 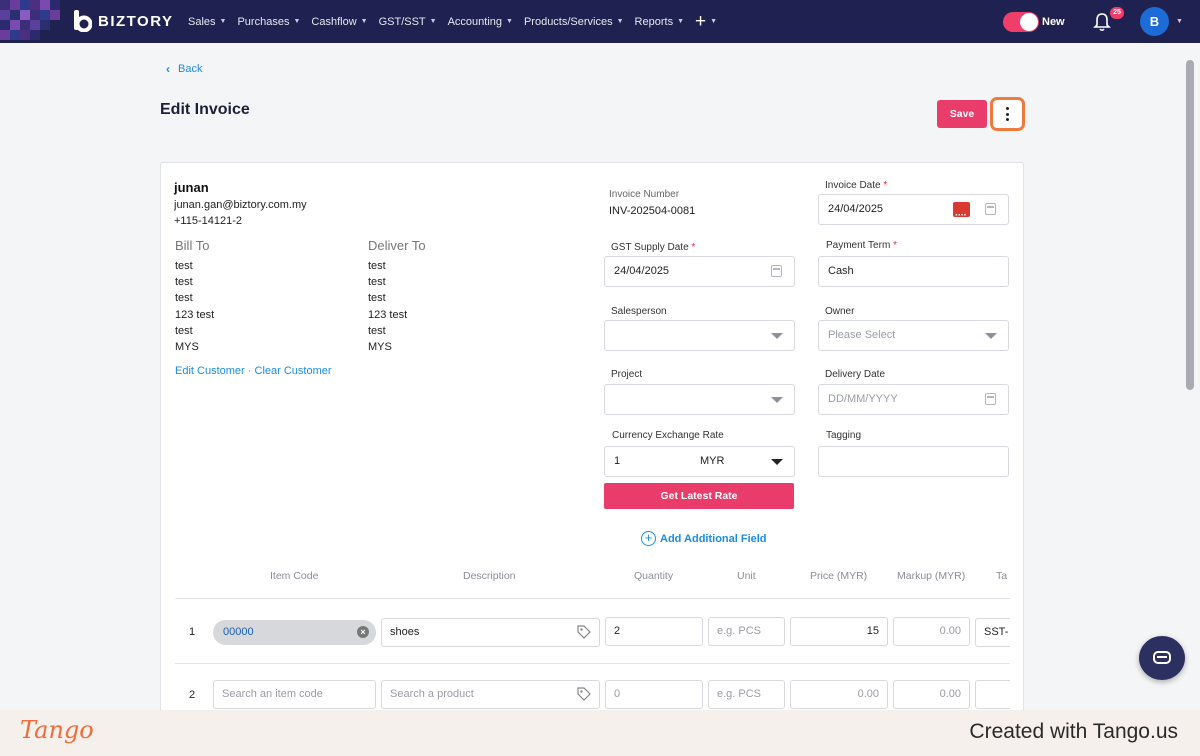 I want to click on nav-purchases: Purchases ▼, so click(x=268, y=22).